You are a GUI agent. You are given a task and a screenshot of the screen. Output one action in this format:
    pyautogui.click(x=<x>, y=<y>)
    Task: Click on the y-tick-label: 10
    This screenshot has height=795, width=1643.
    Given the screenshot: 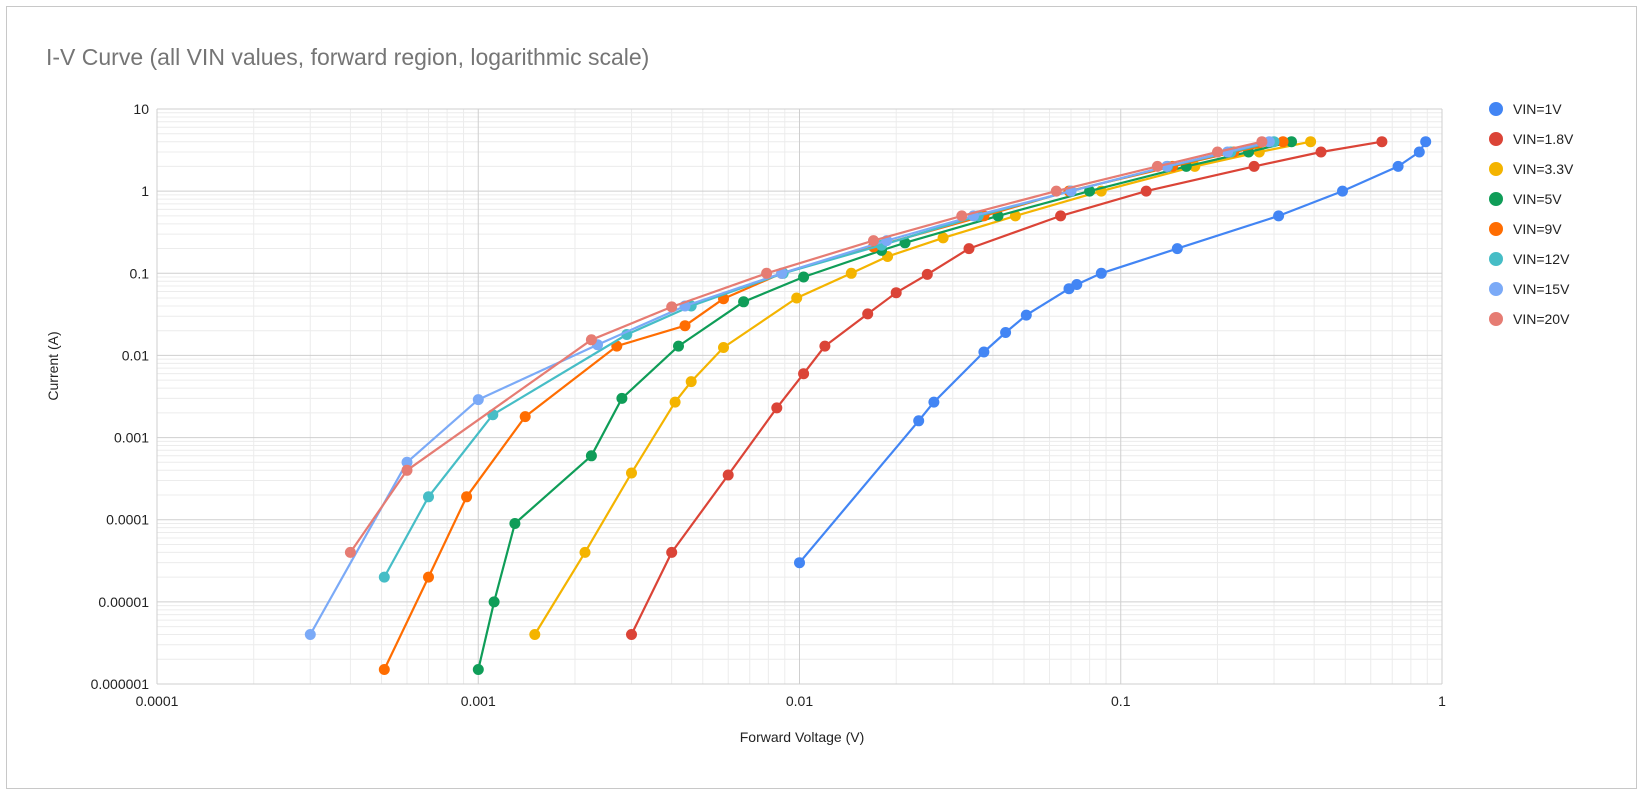 What is the action you would take?
    pyautogui.click(x=141, y=109)
    